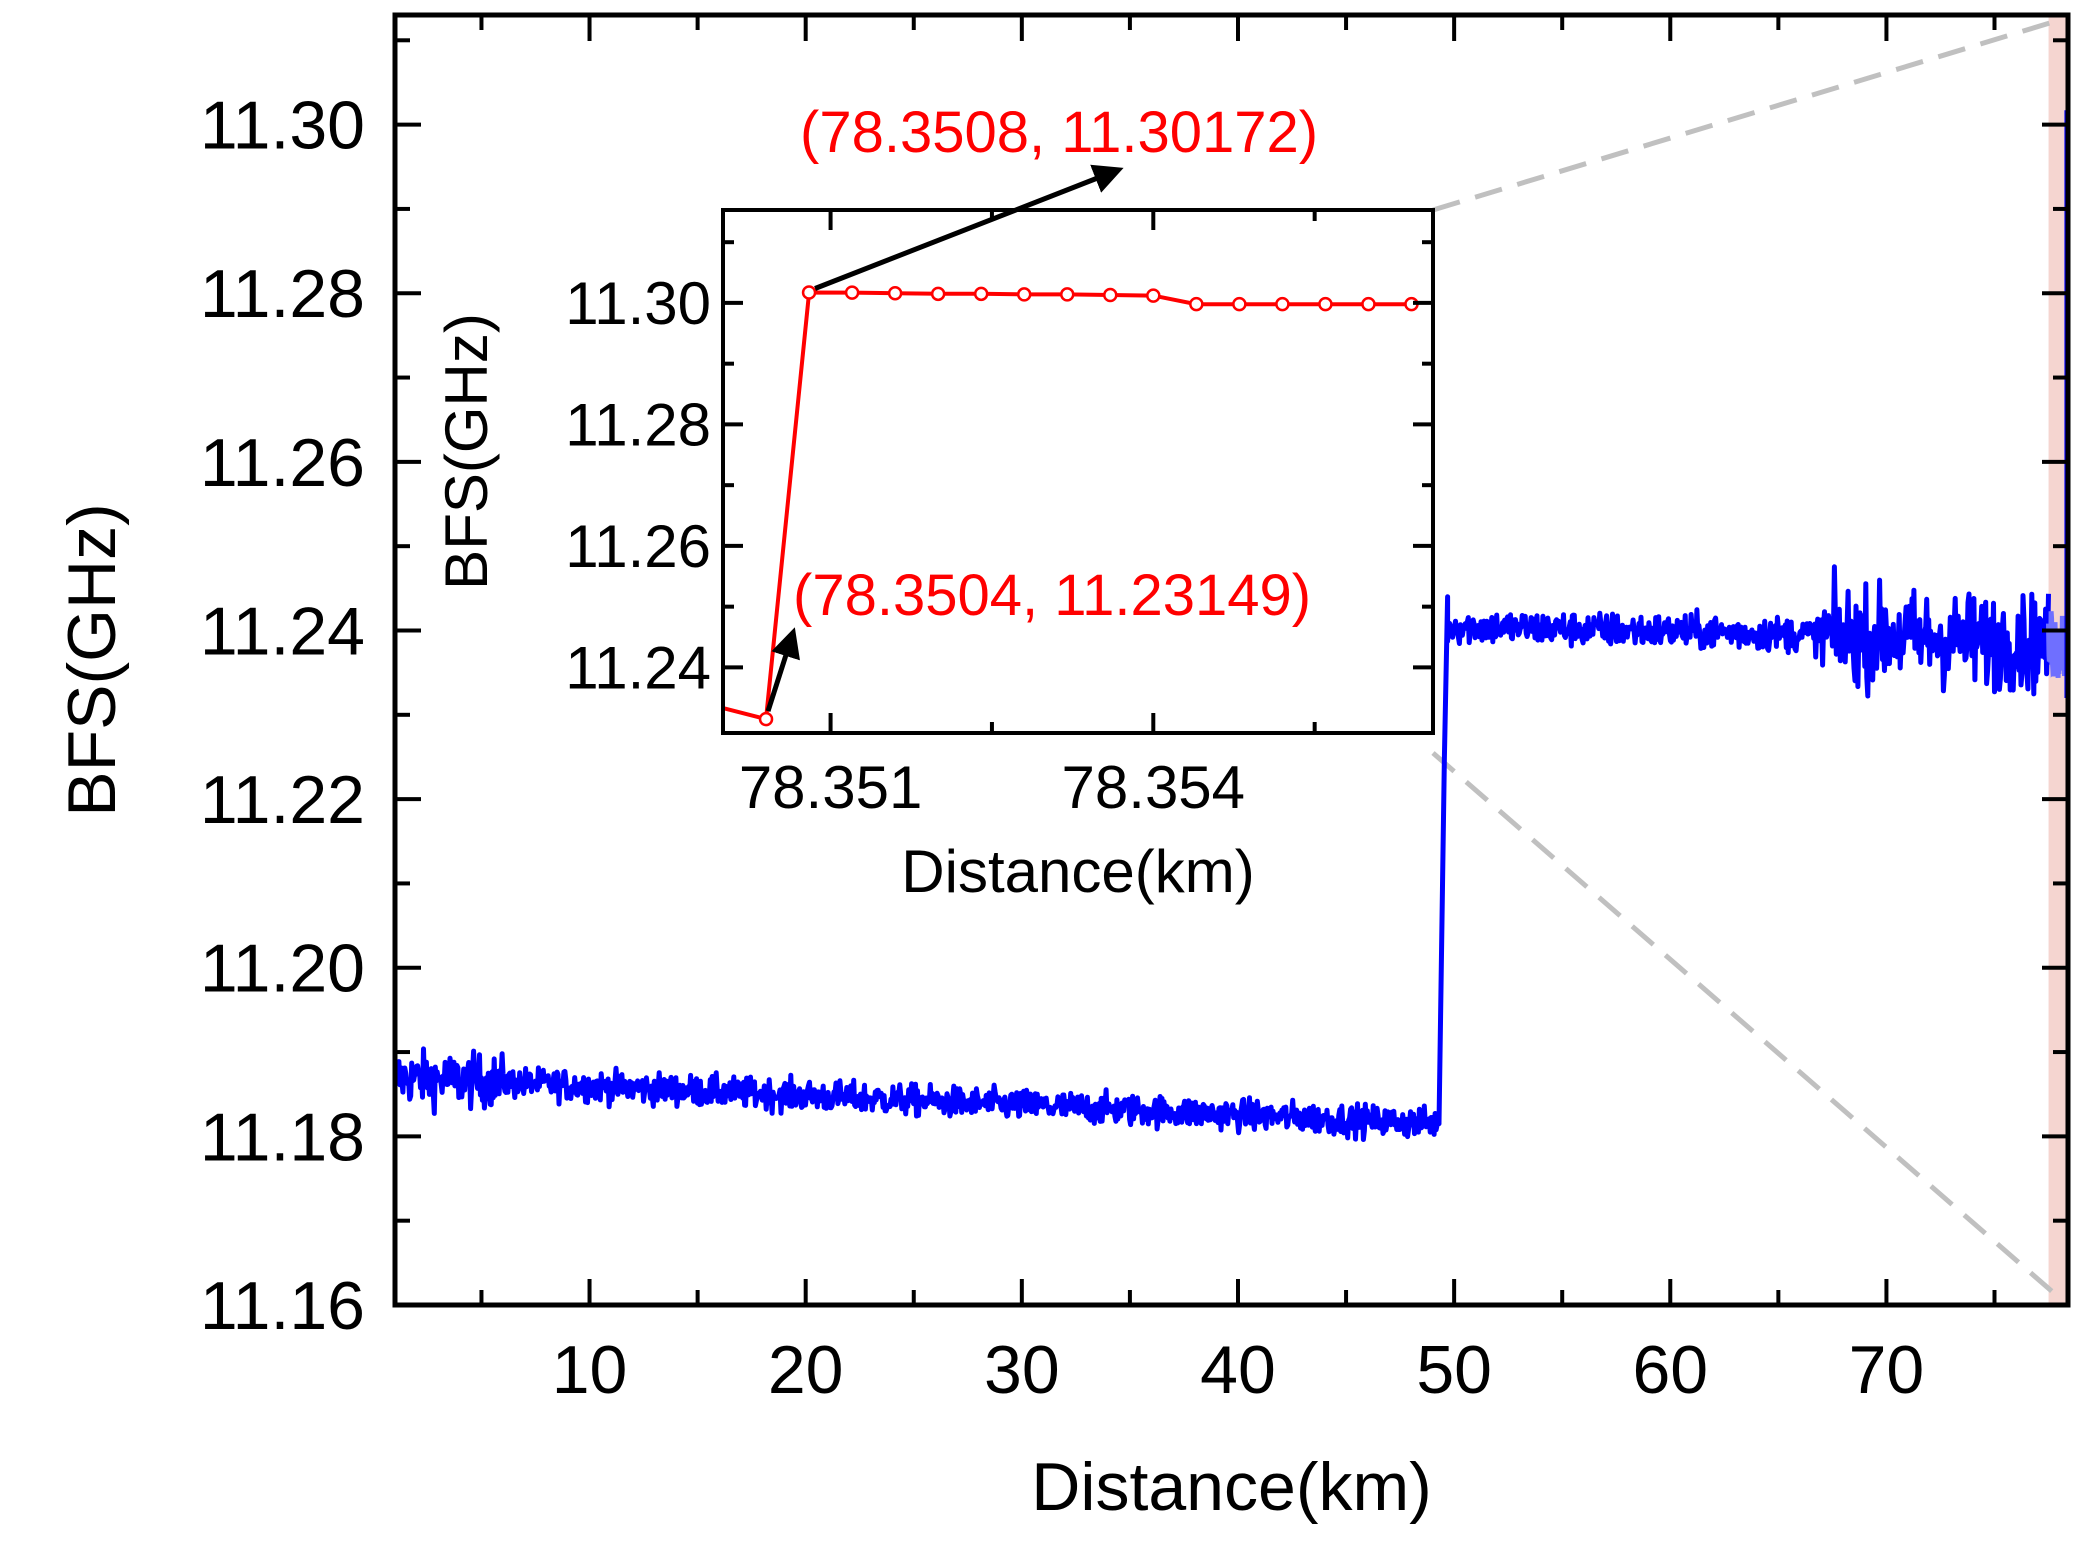 Image resolution: width=2100 pixels, height=1544 pixels. What do you see at coordinates (1454, 1370) in the screenshot?
I see `x-tick-label: 50` at bounding box center [1454, 1370].